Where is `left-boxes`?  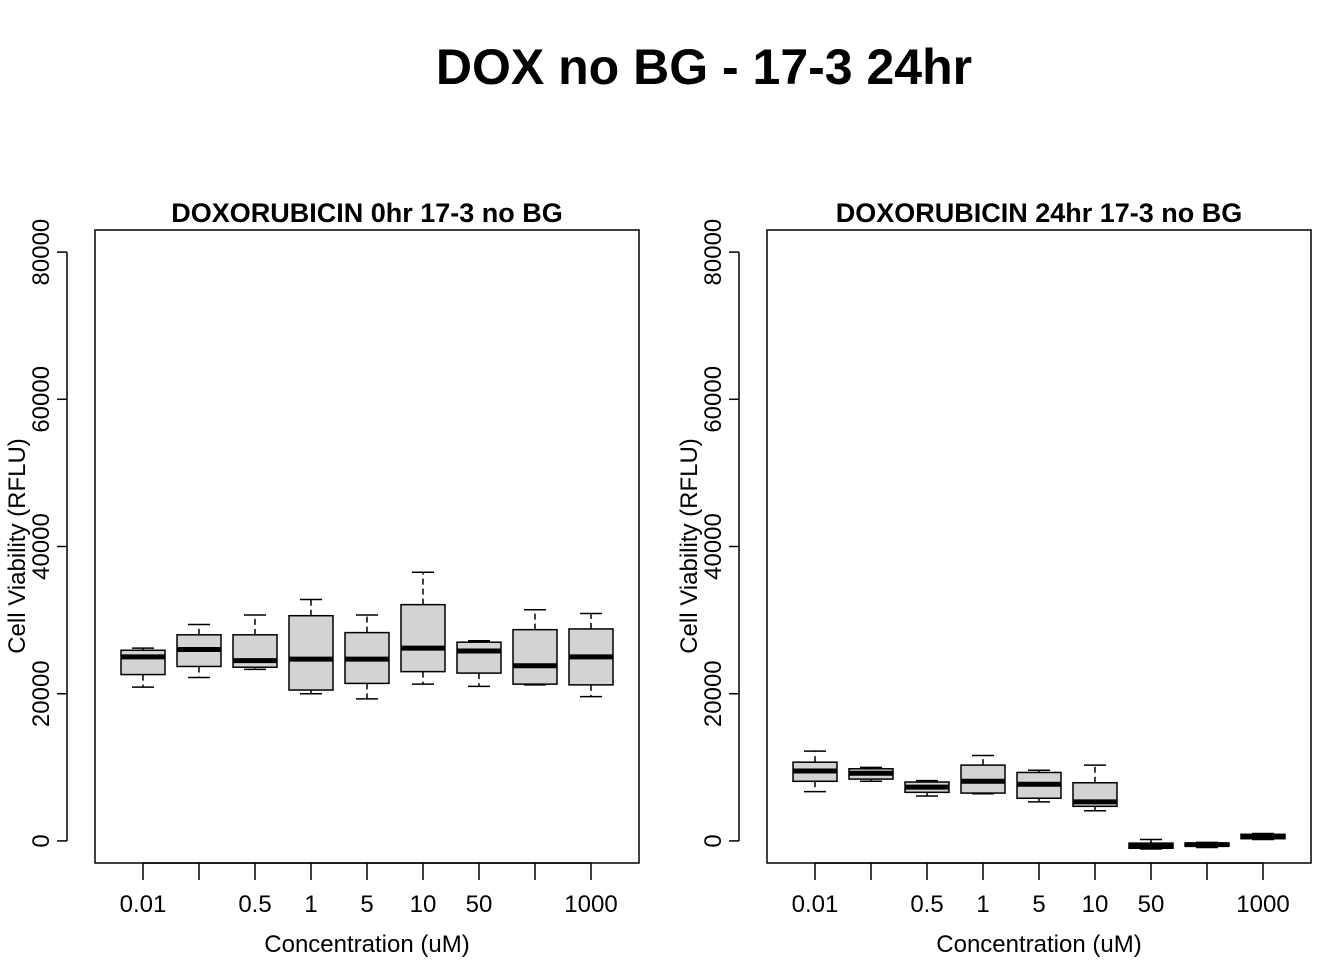 left-boxes is located at coordinates (367, 635).